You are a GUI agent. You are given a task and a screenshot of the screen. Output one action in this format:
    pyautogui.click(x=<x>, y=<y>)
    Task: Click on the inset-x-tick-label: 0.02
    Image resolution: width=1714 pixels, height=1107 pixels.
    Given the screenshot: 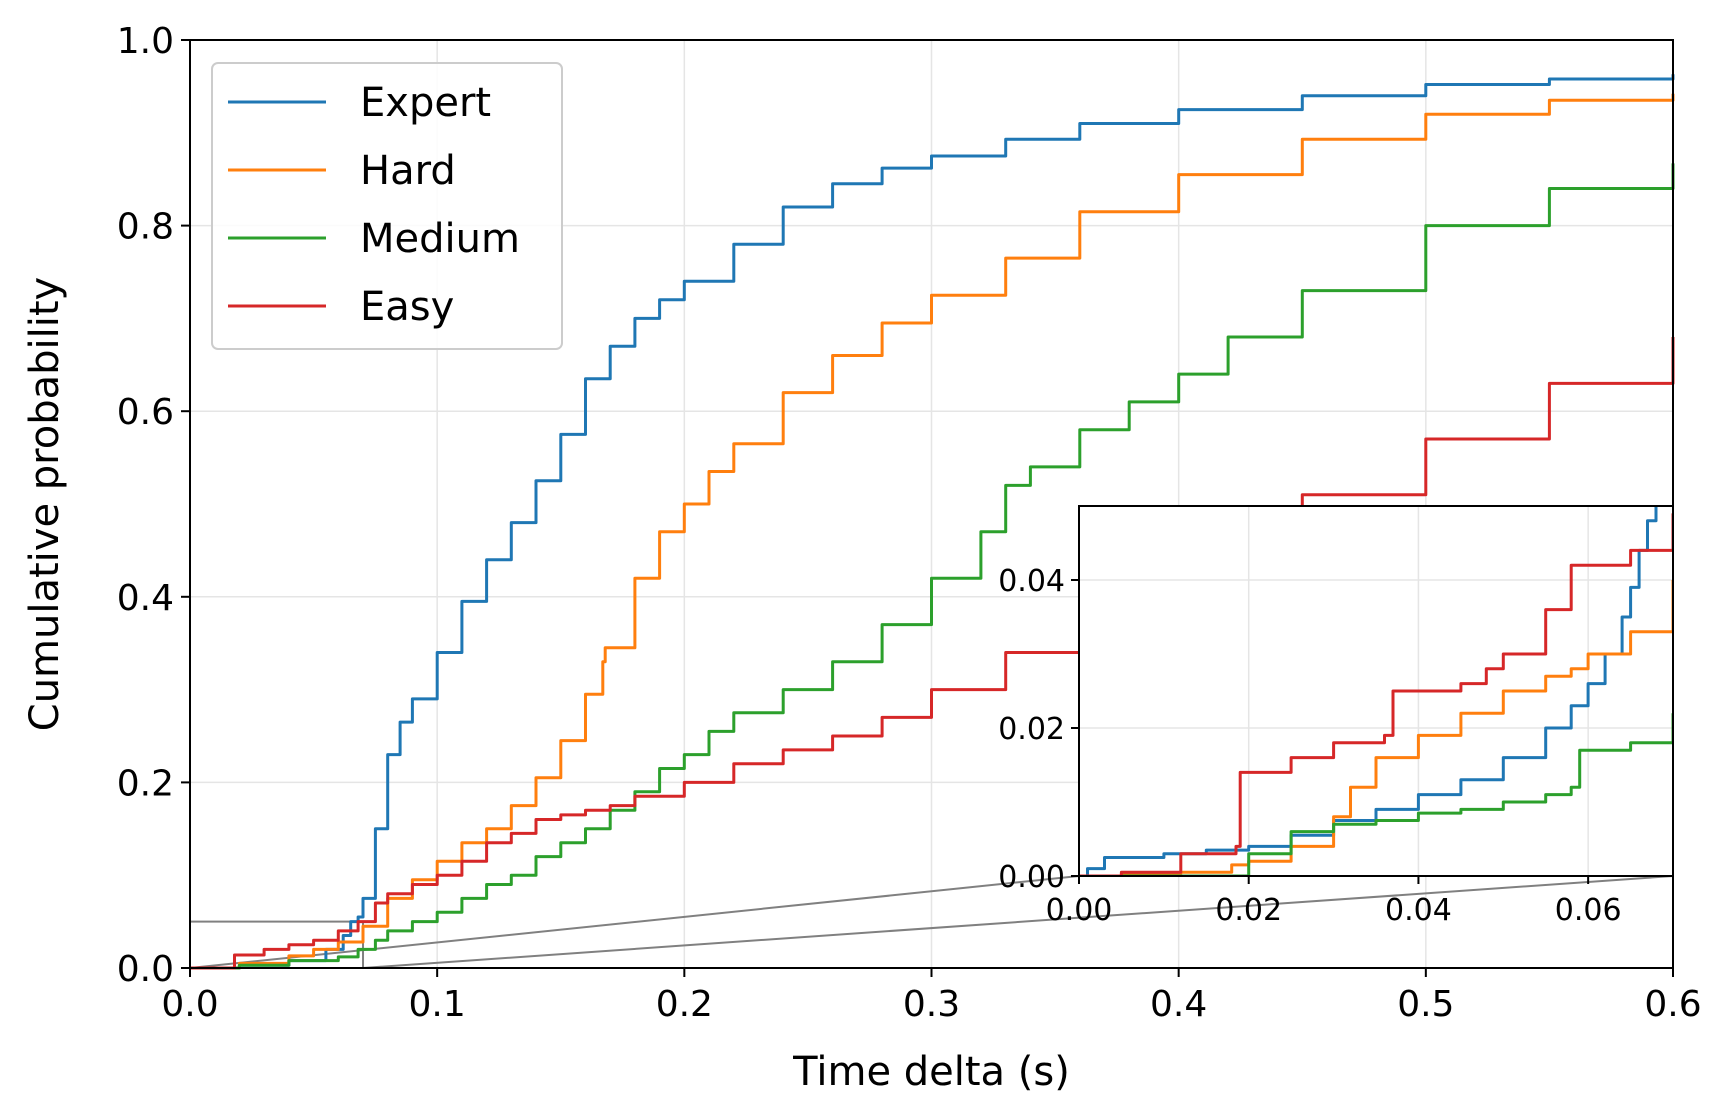 What is the action you would take?
    pyautogui.click(x=1248, y=910)
    